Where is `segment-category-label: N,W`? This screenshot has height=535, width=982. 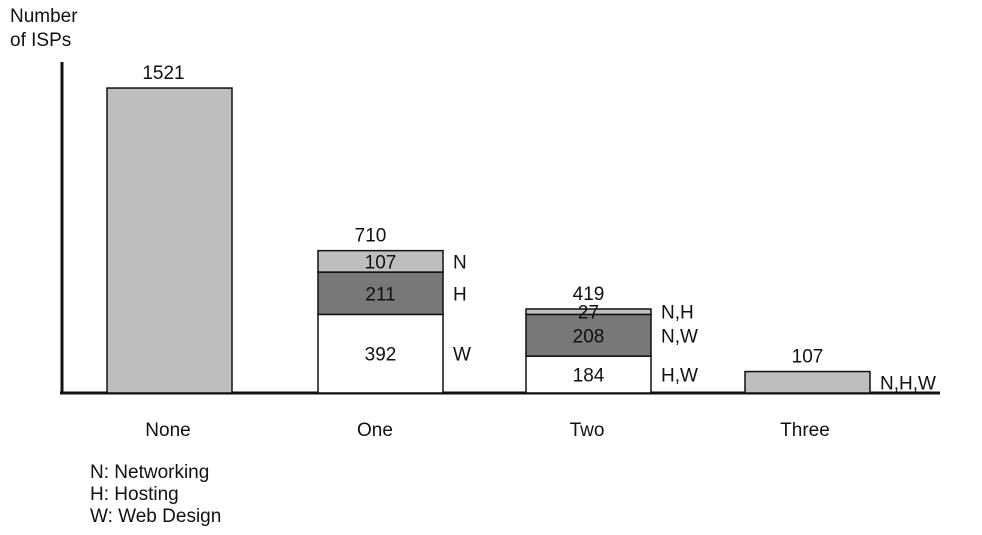 segment-category-label: N,W is located at coordinates (679, 336).